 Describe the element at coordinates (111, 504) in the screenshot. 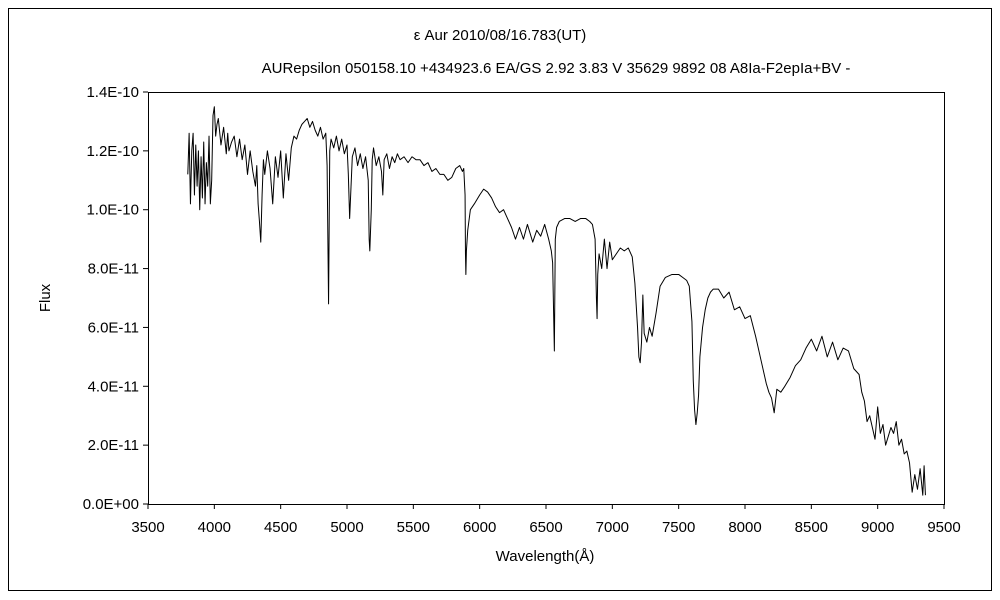

I see `y-tick-label: 0.0E+00` at that location.